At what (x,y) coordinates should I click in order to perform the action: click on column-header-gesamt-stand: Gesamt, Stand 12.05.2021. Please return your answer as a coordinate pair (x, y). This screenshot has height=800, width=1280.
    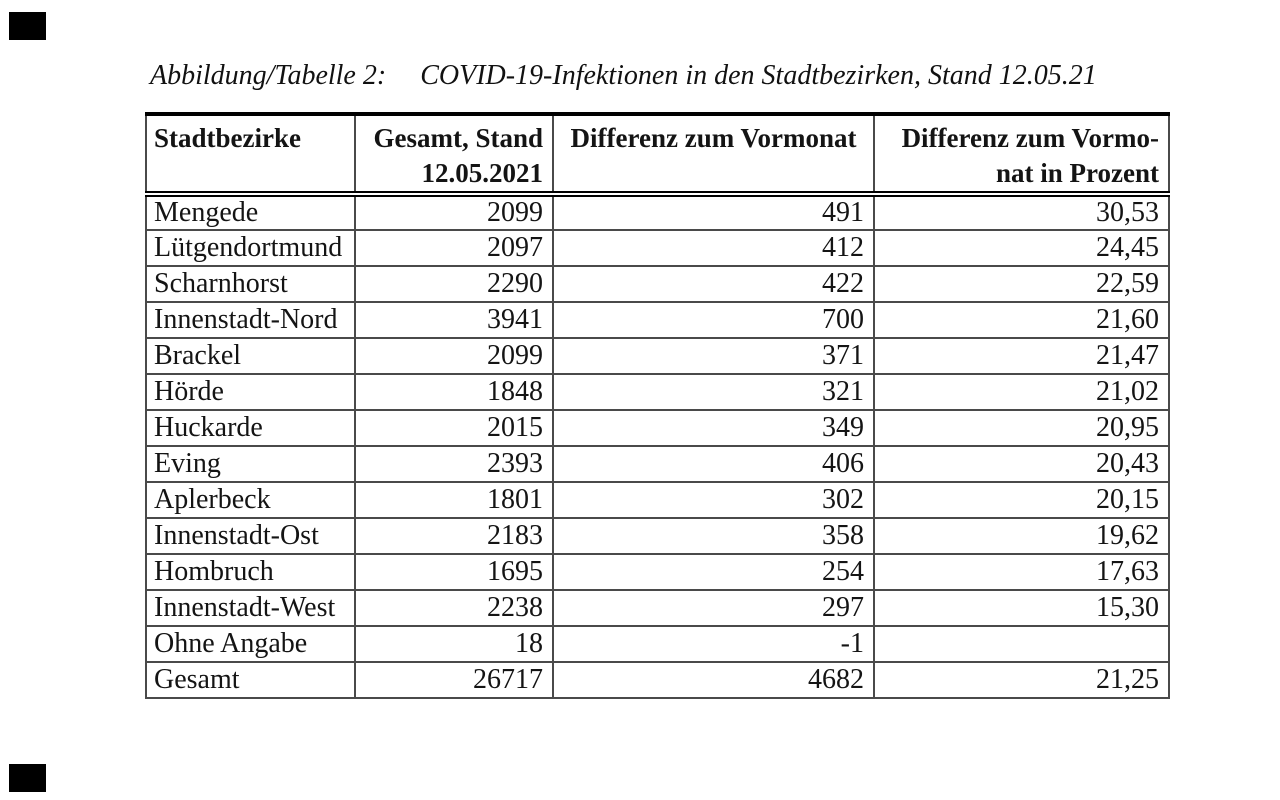
    Looking at the image, I should click on (454, 155).